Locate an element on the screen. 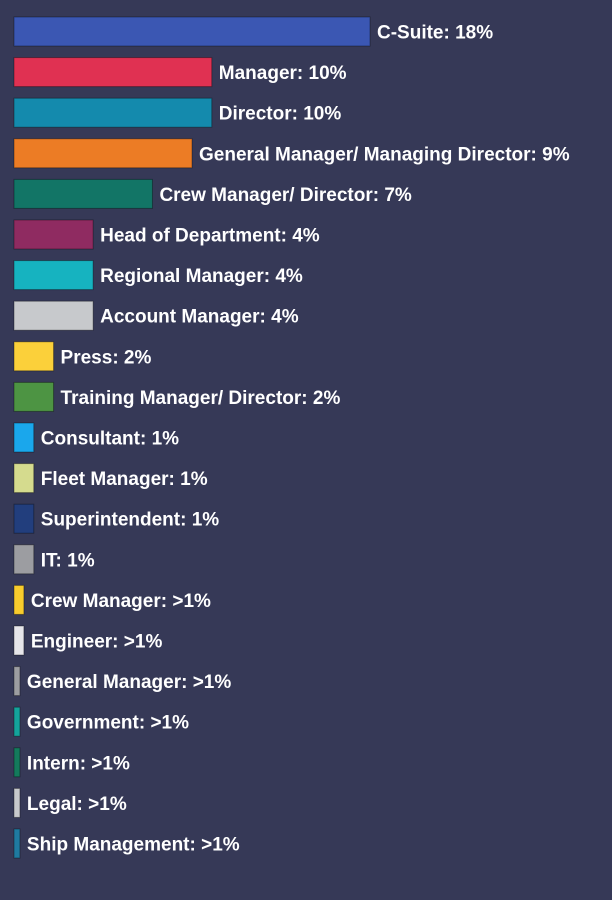 The image size is (612, 900). bar-crew-manager is located at coordinates (19, 599).